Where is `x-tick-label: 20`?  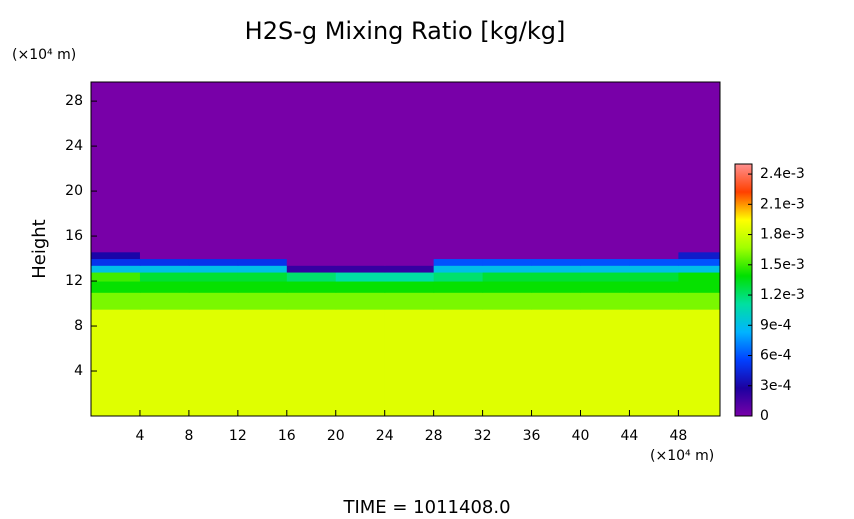 x-tick-label: 20 is located at coordinates (336, 436).